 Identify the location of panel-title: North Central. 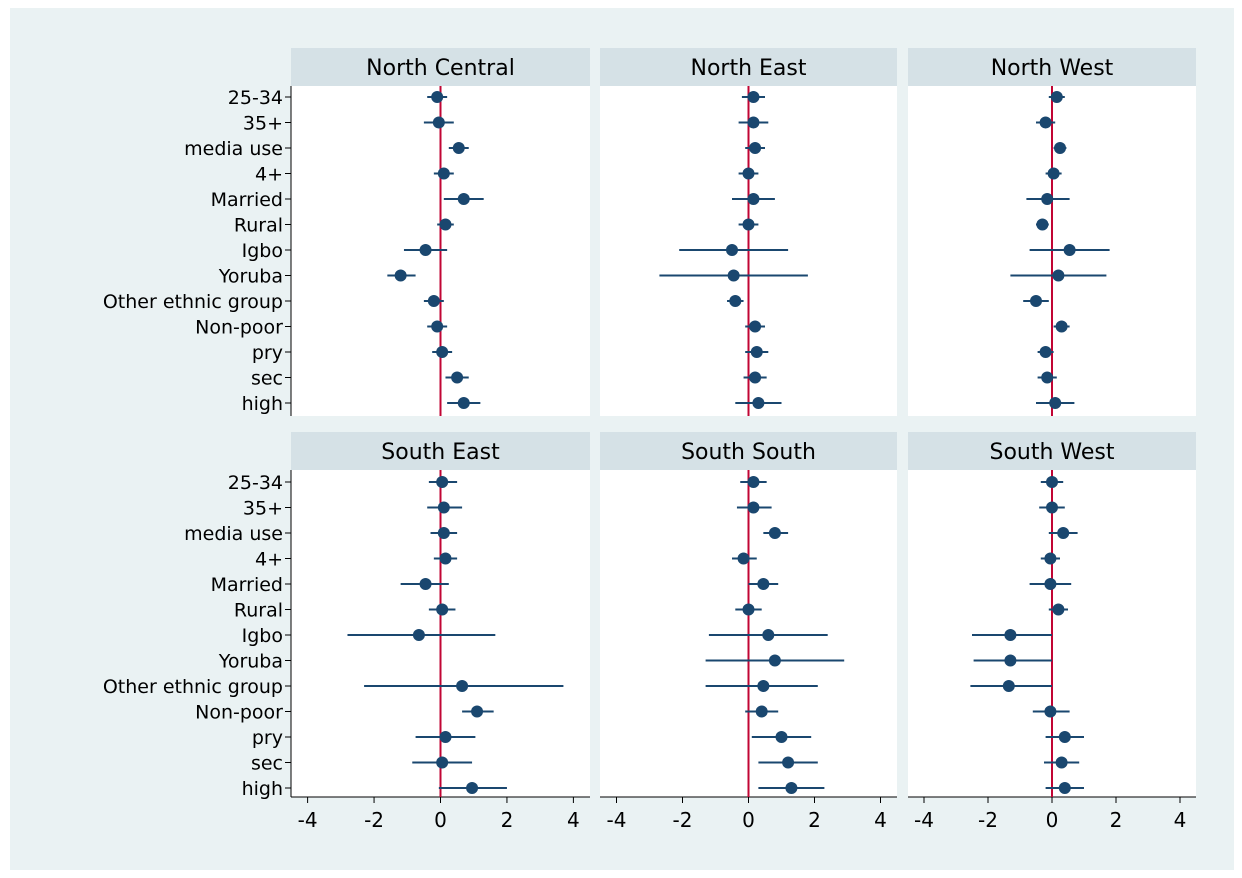
(440, 68).